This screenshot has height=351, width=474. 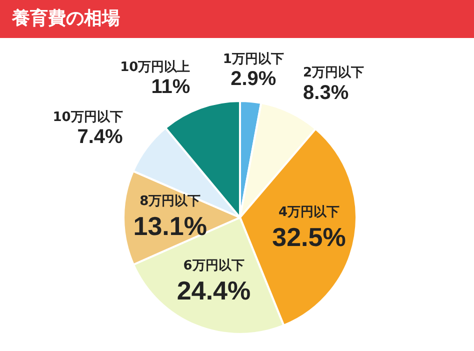 I want to click on slice-label: 6万円以下, so click(x=213, y=266).